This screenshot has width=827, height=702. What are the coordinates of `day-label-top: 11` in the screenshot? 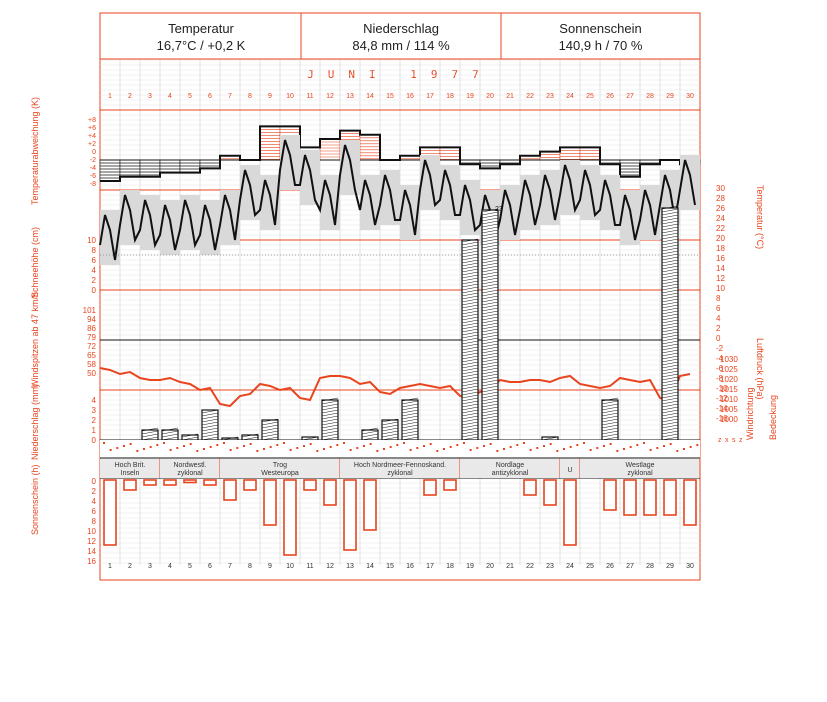 It's located at (309, 96).